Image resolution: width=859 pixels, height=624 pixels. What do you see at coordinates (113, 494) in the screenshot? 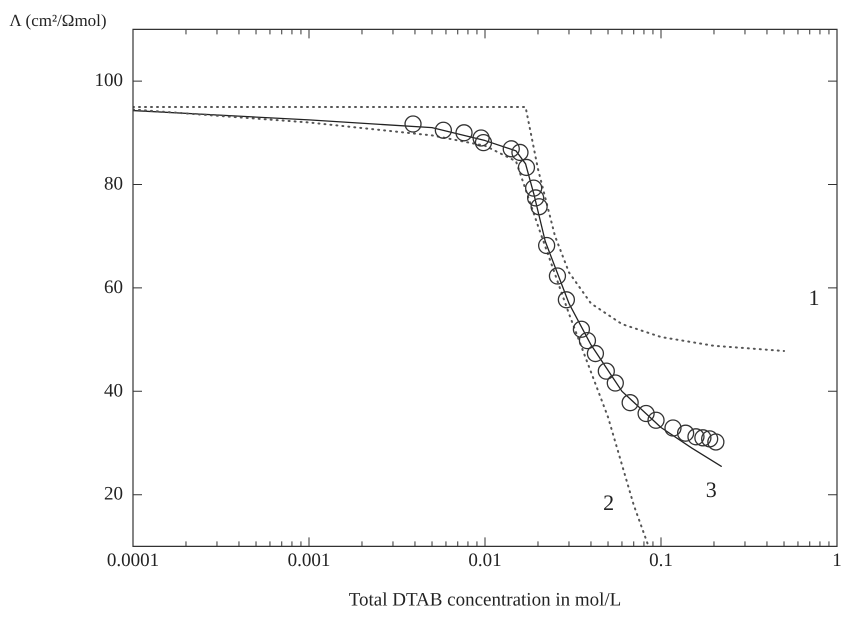
I see `y-tick-label: 20` at bounding box center [113, 494].